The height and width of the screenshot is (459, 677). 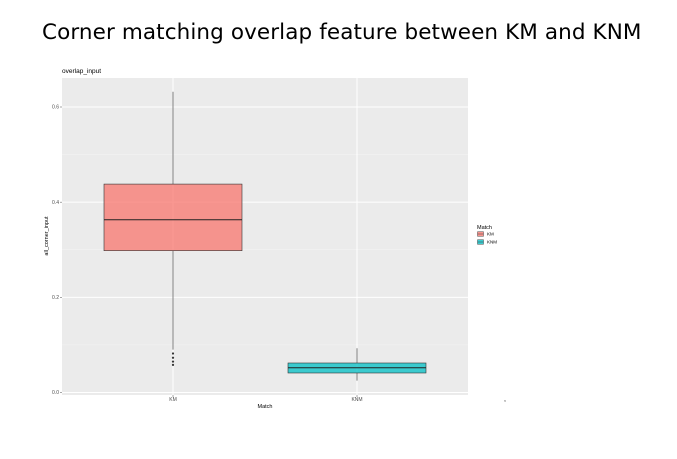 What do you see at coordinates (357, 364) in the screenshot?
I see `box-knm` at bounding box center [357, 364].